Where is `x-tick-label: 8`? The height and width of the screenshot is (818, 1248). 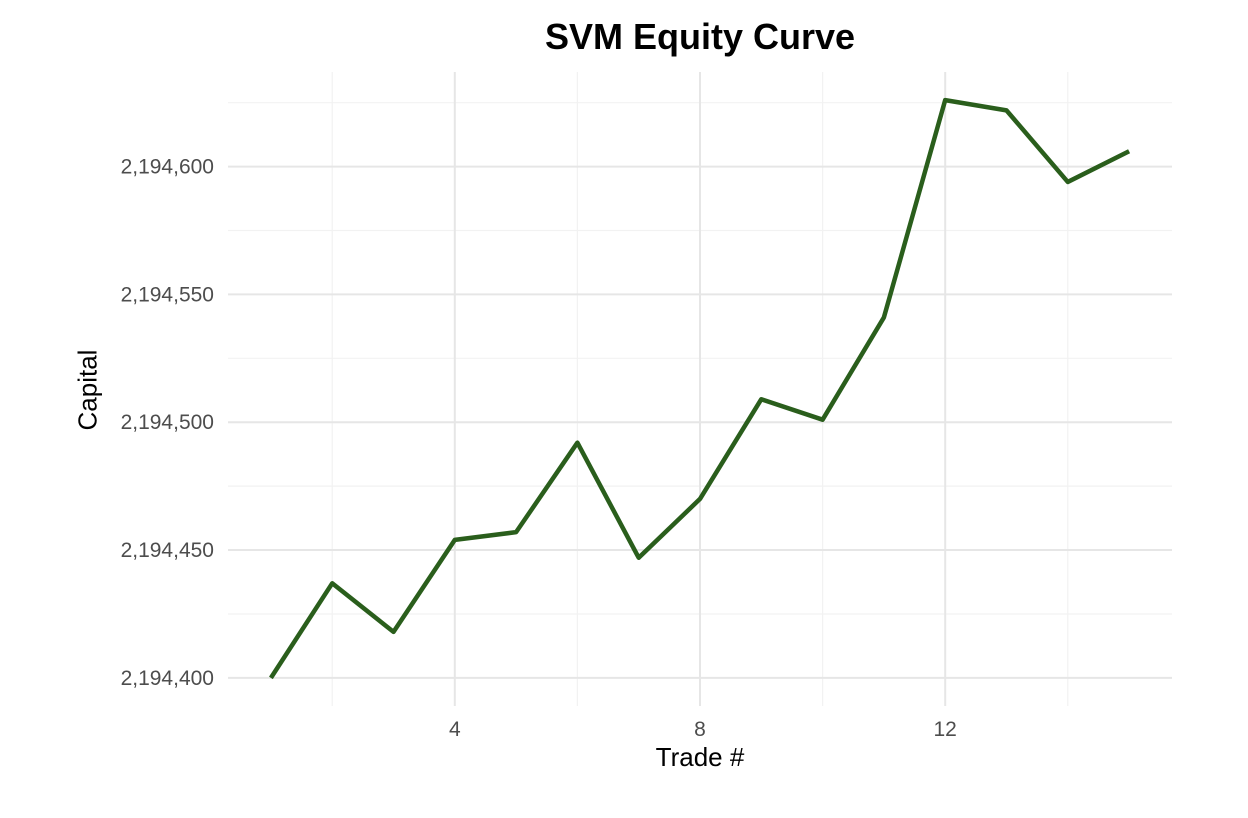
x-tick-label: 8 is located at coordinates (700, 729).